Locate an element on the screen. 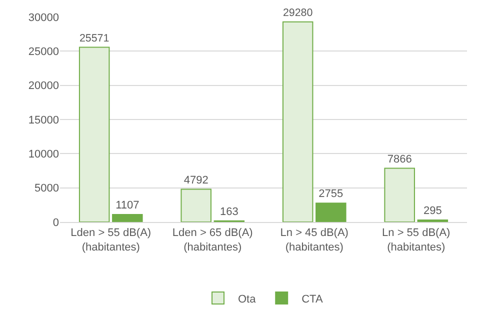  data-label: 29280 is located at coordinates (297, 13).